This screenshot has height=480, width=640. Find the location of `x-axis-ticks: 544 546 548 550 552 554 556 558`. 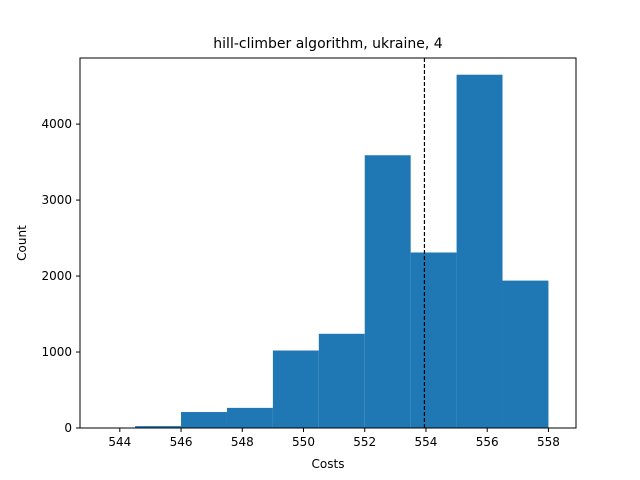

x-axis-ticks: 544 546 548 550 552 554 556 558 is located at coordinates (334, 438).